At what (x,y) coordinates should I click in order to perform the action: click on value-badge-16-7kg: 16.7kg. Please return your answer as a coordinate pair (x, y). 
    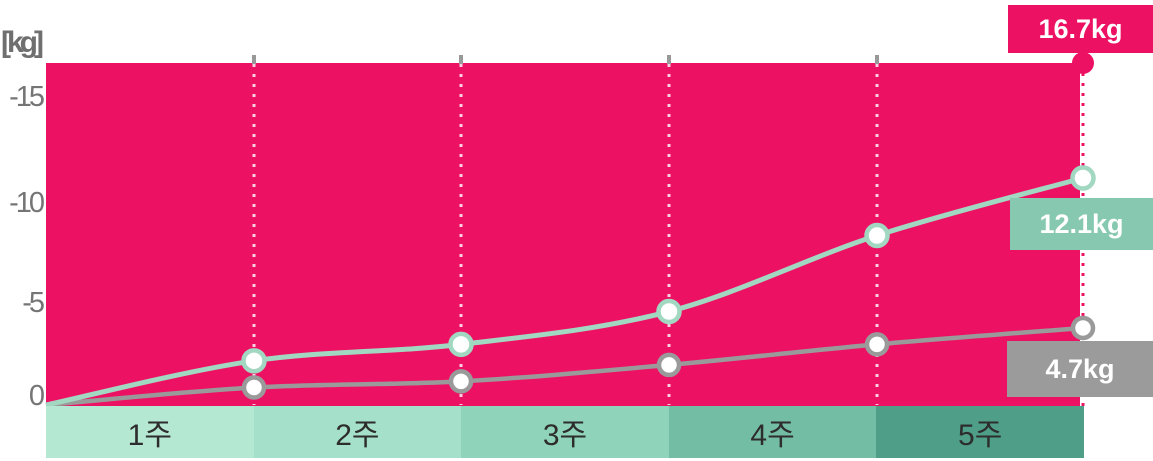
    Looking at the image, I should click on (1080, 29).